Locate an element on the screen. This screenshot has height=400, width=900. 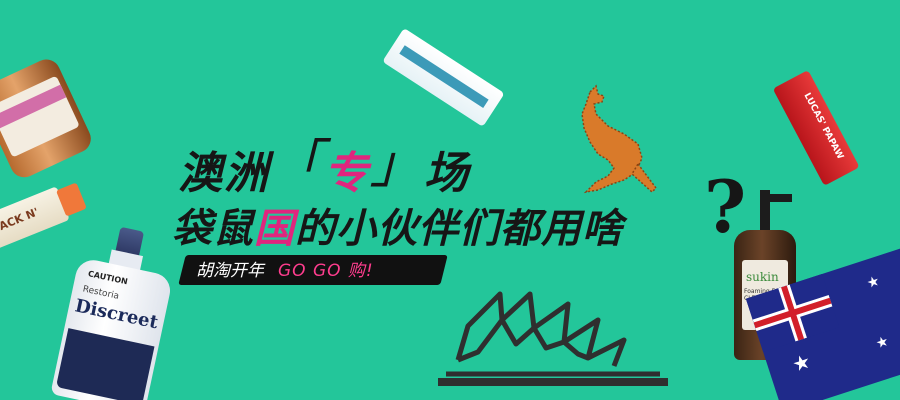
lucas-papaw-product: LUCAS' PAPAW is located at coordinates (816, 128).